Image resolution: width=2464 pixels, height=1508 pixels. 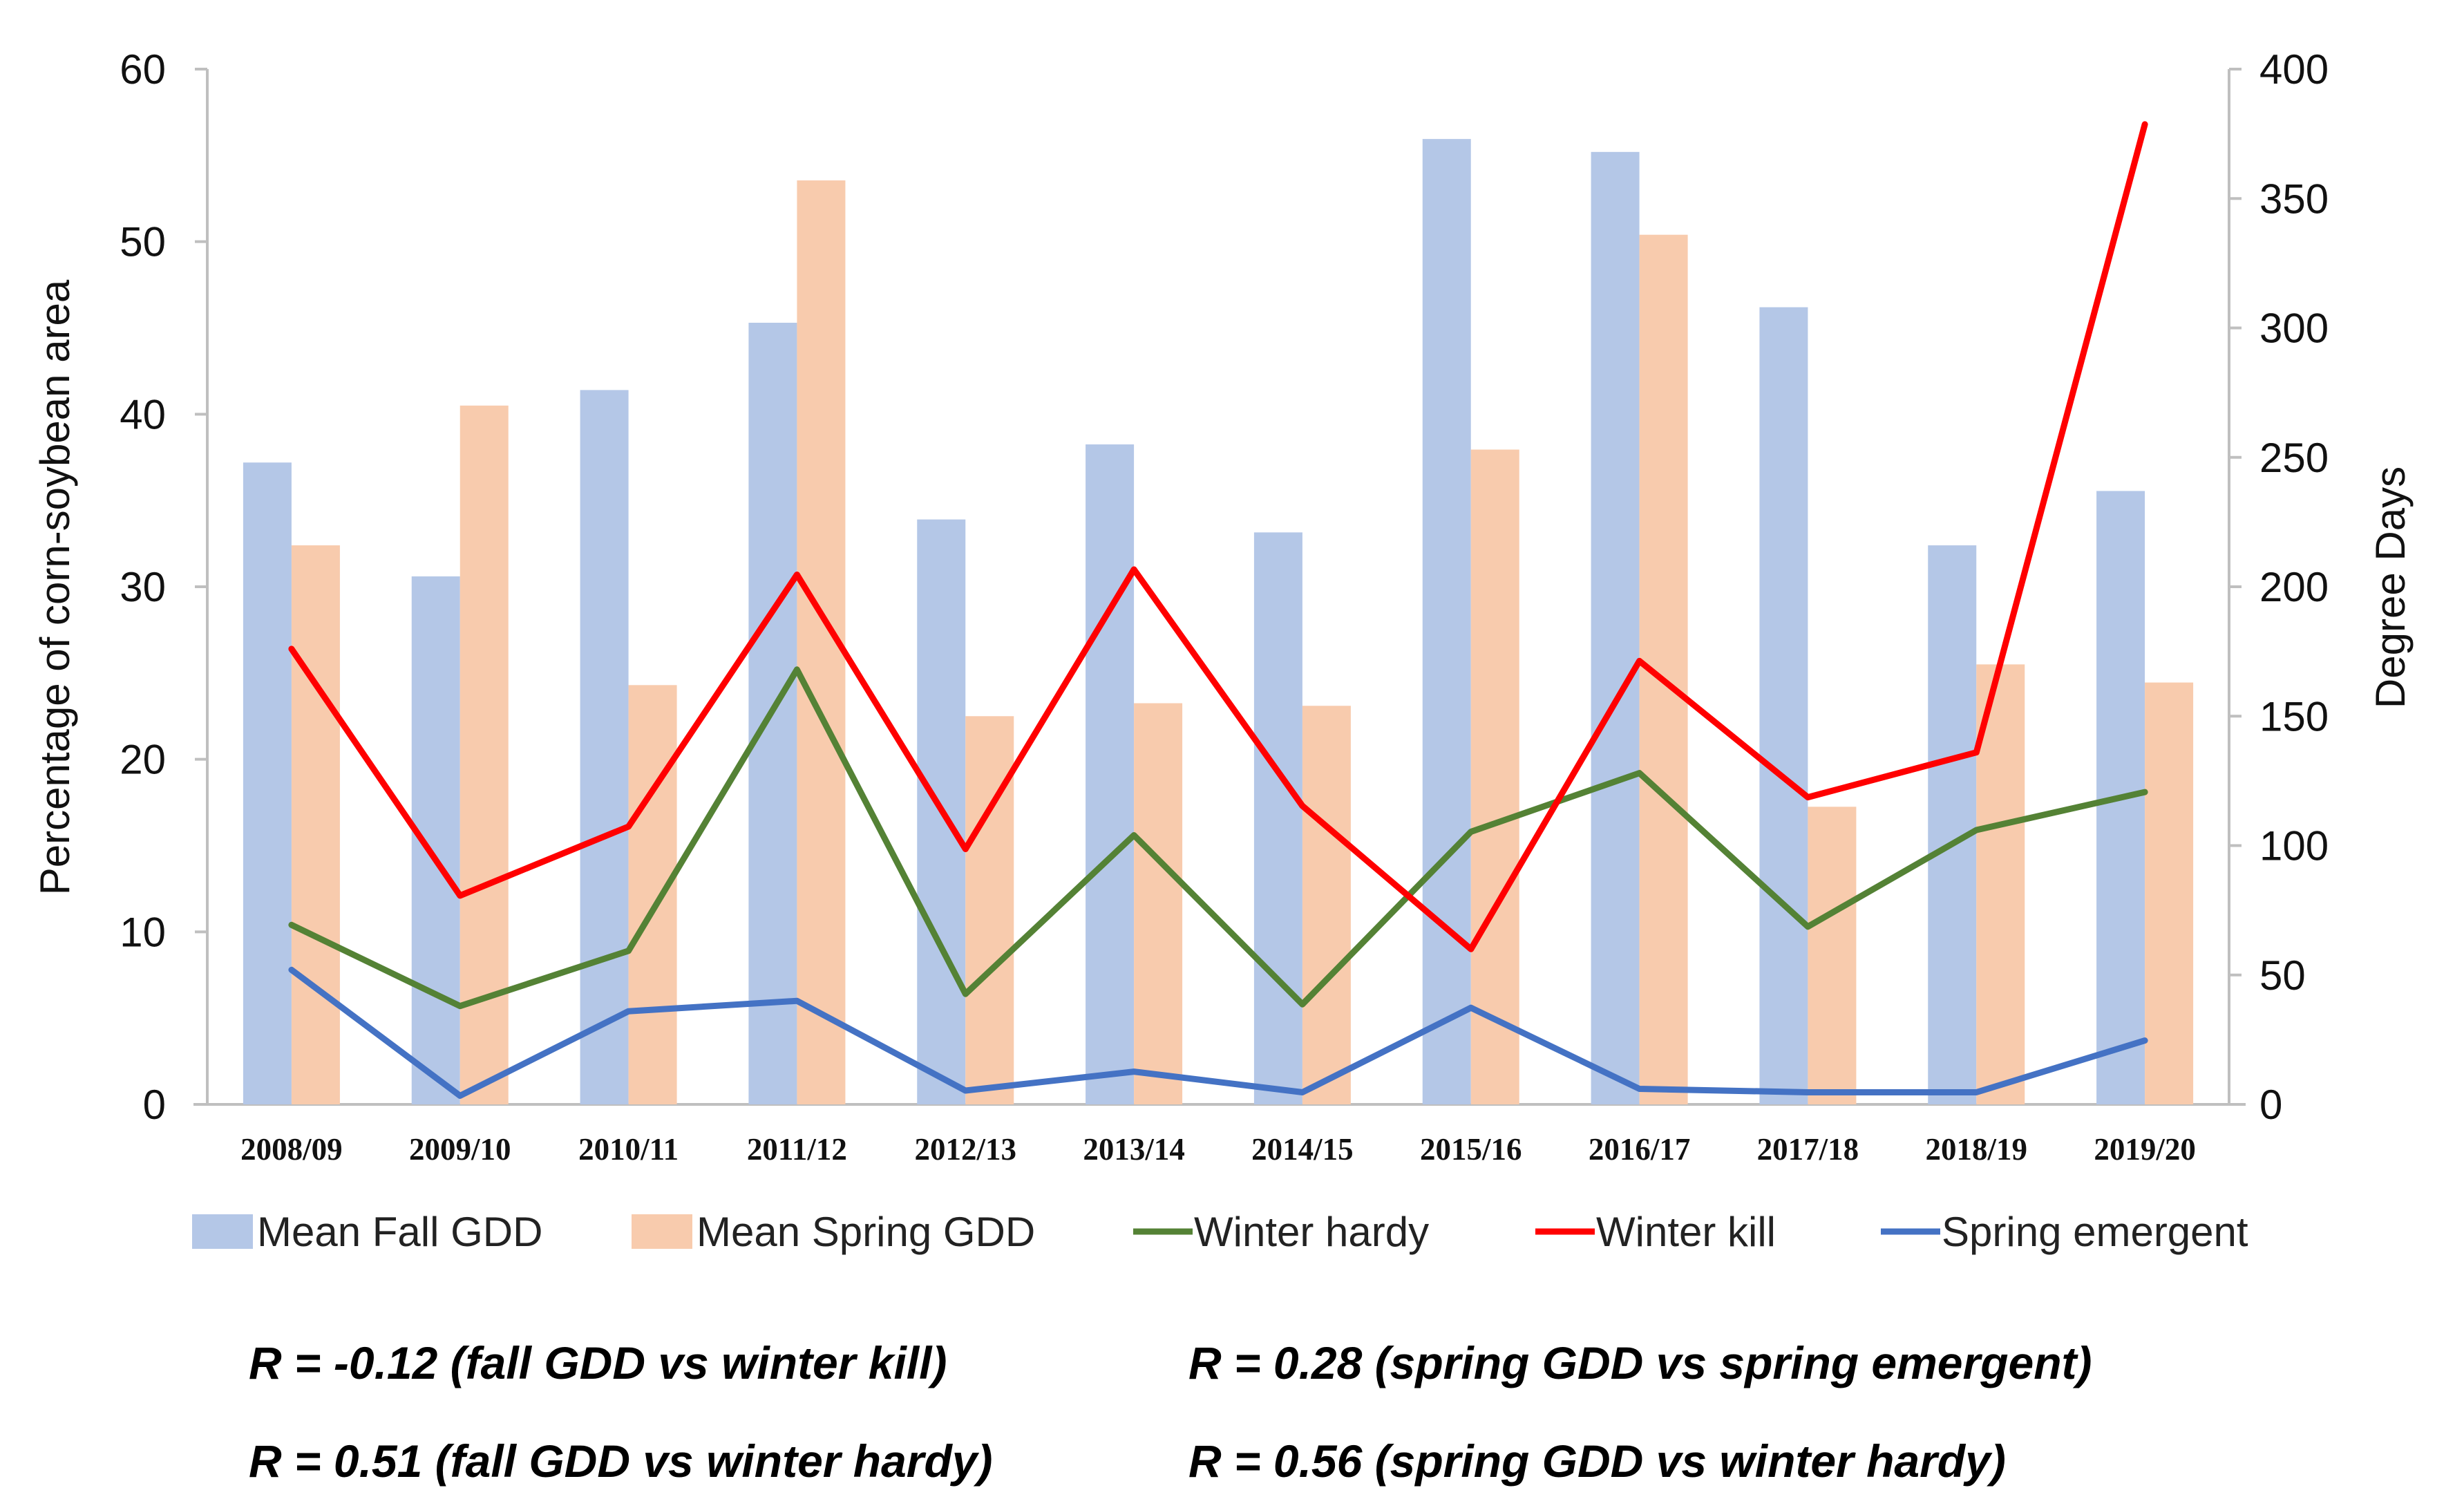 What do you see at coordinates (2294, 69) in the screenshot?
I see `right-tick-label: 400` at bounding box center [2294, 69].